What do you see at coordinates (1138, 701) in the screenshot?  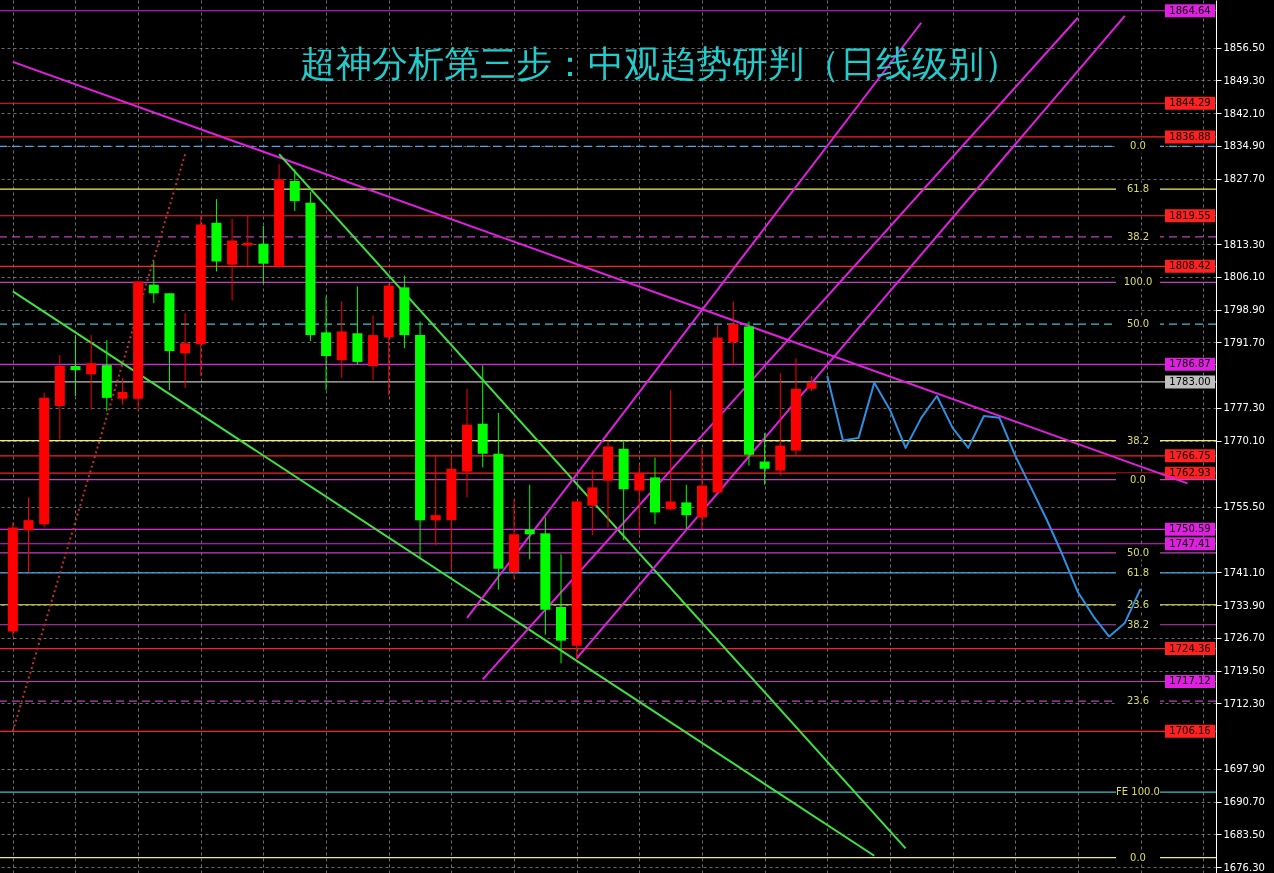 I see `annotation: 23.6` at bounding box center [1138, 701].